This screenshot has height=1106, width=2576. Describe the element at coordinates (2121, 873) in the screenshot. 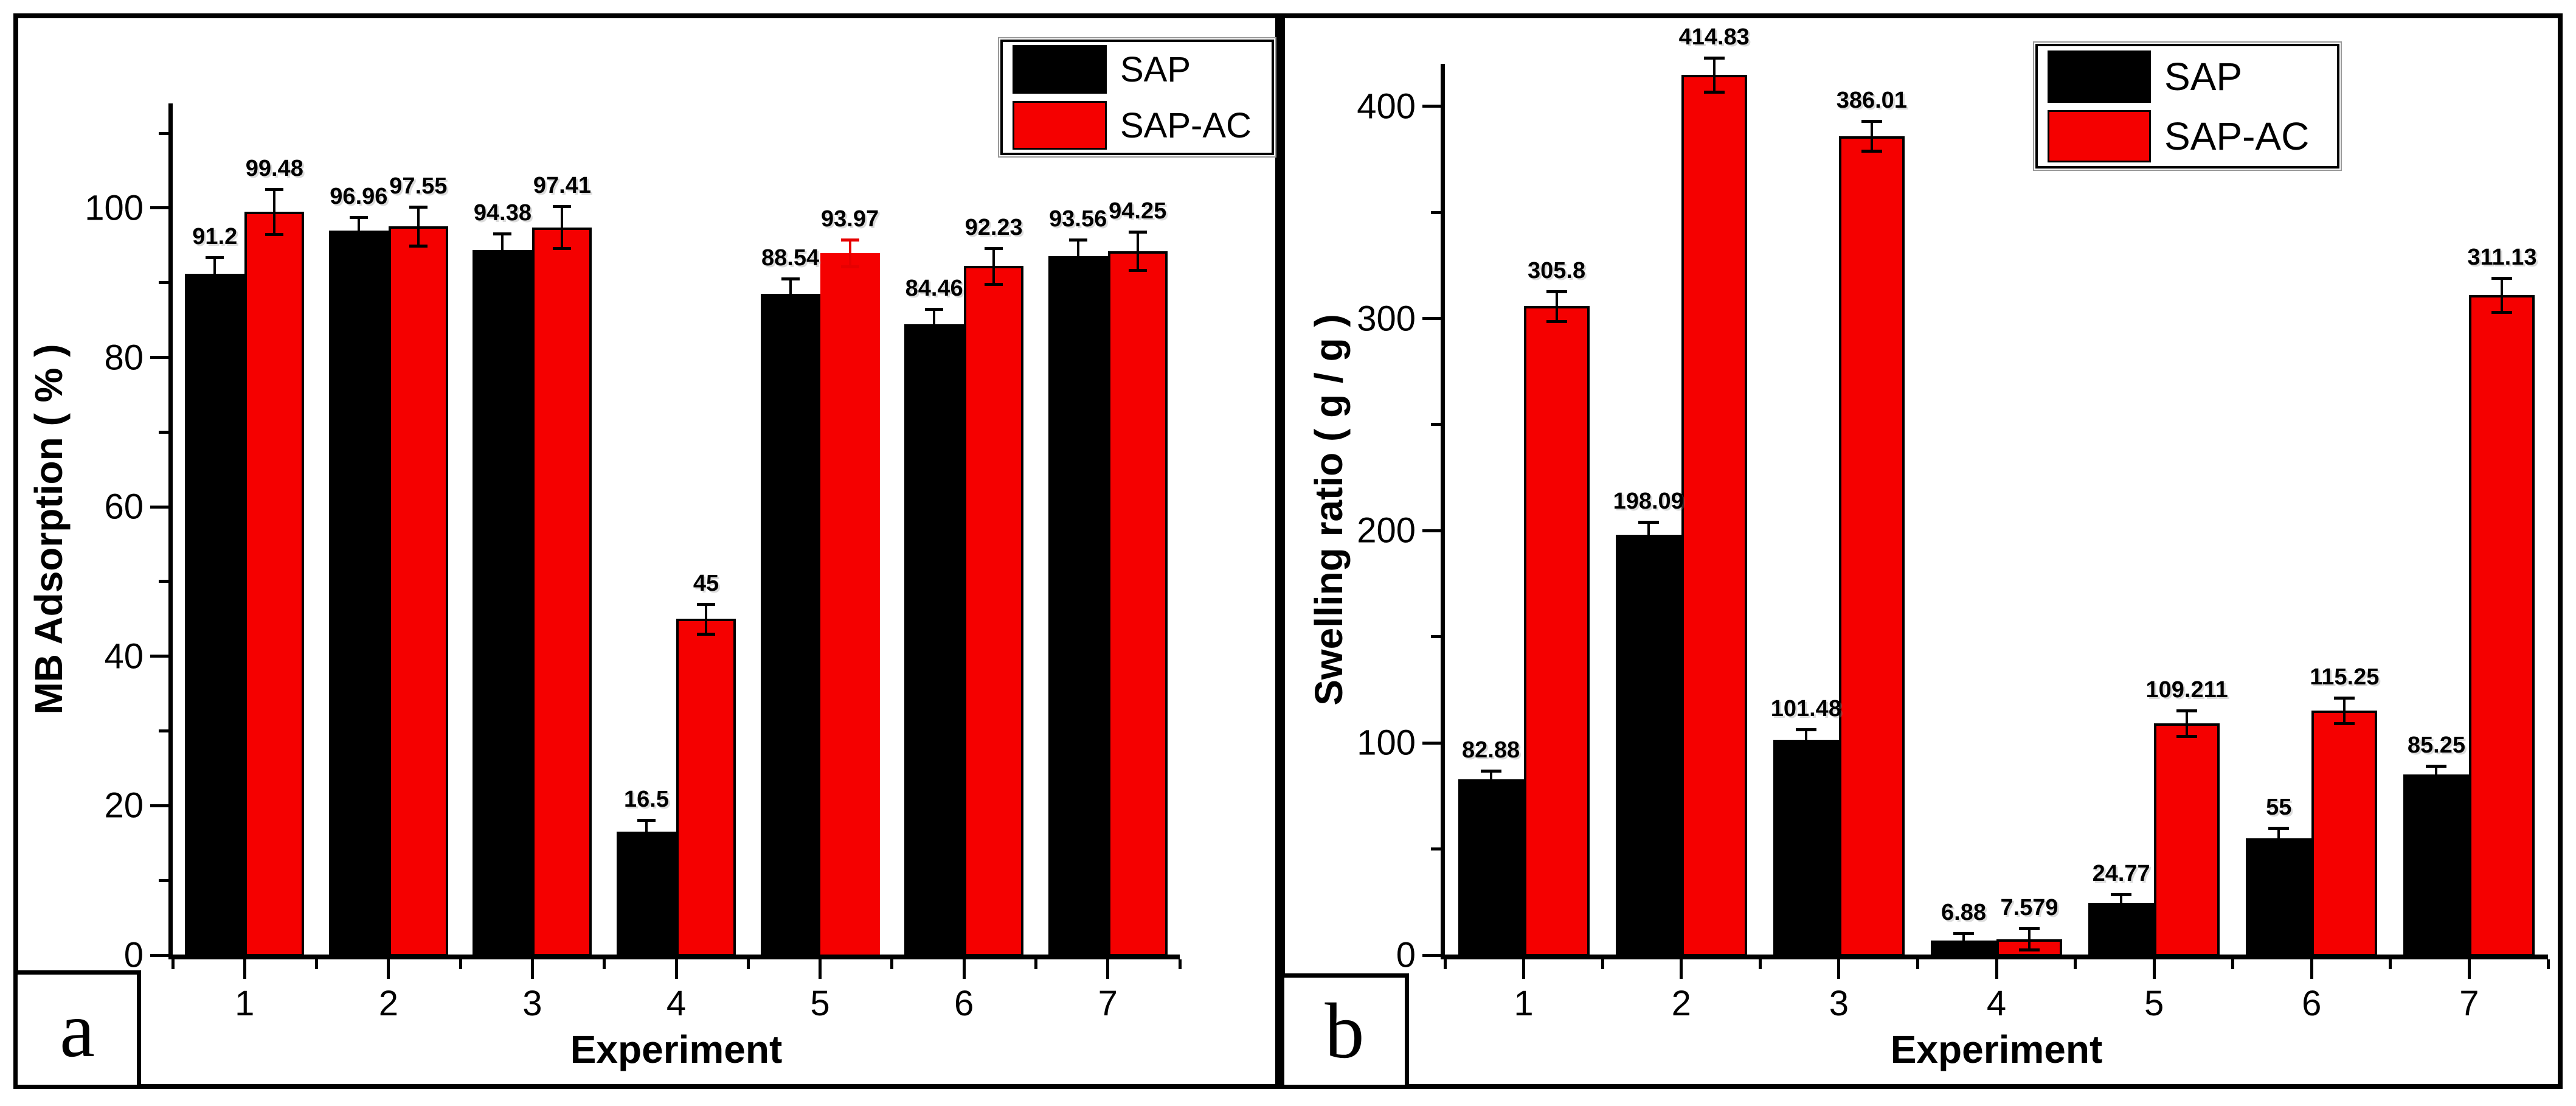

I see `bar-value-label: 24.77` at that location.